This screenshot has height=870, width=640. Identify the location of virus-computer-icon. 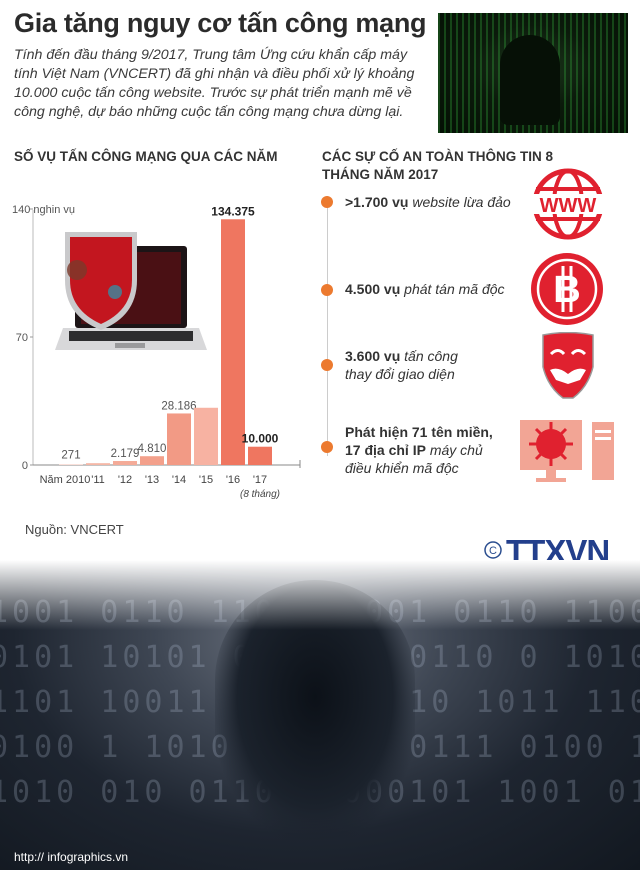
(567, 451).